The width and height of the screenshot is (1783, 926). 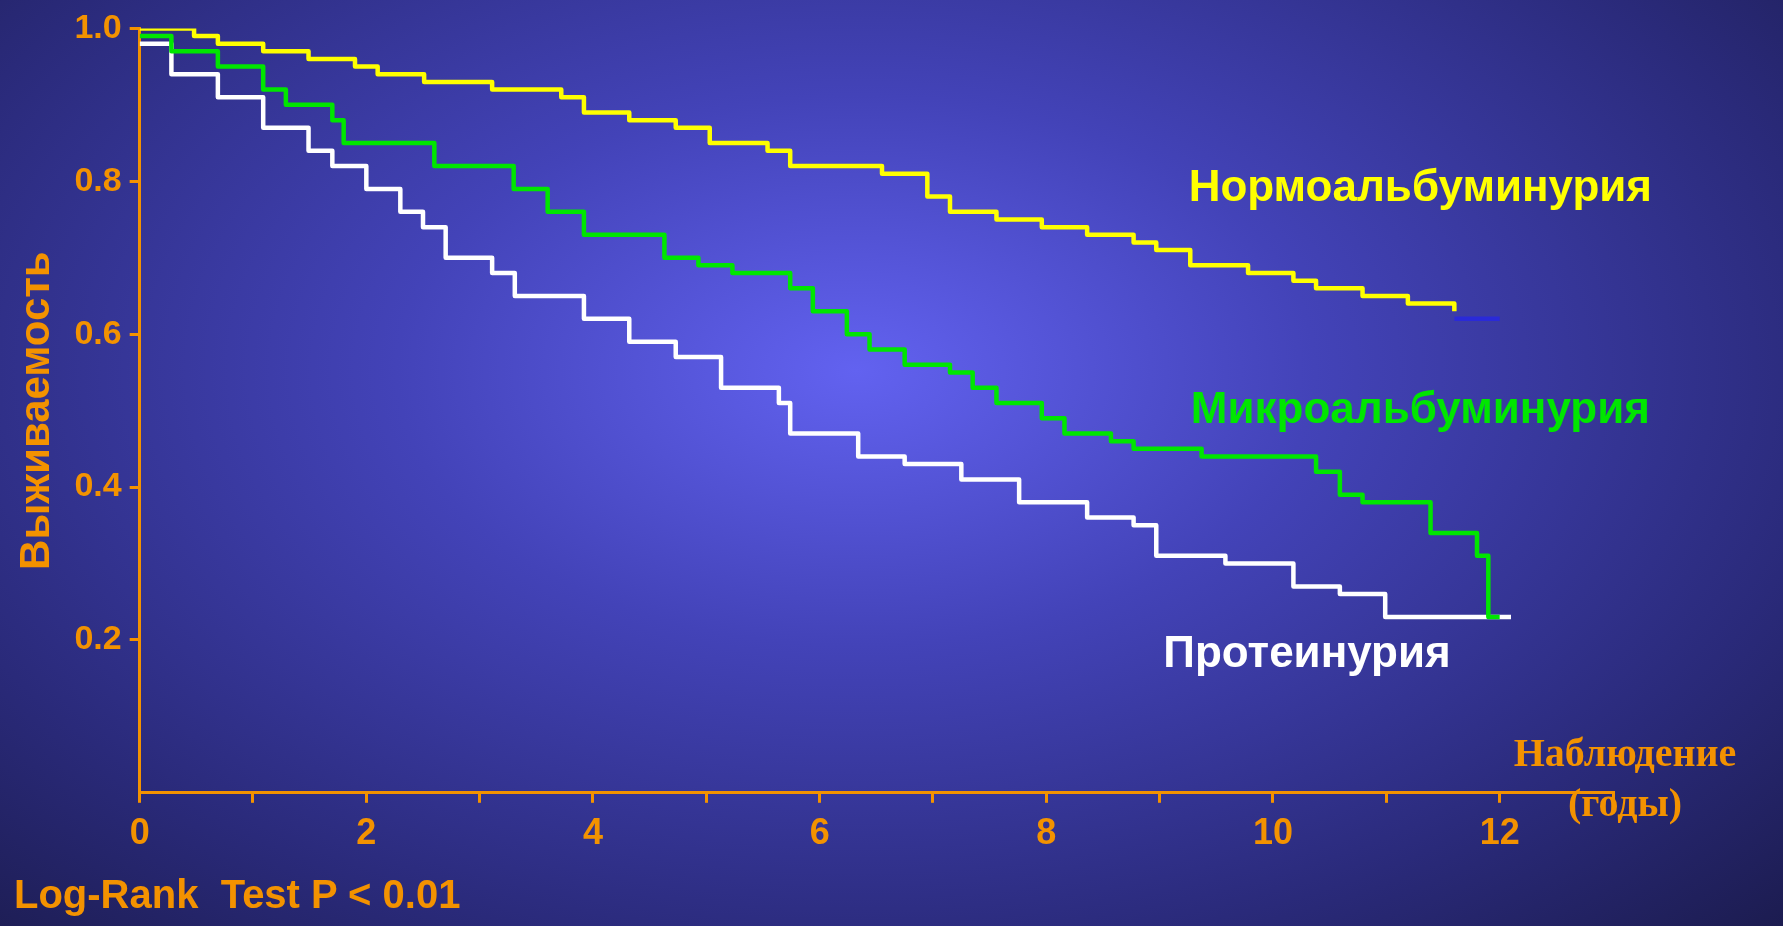 What do you see at coordinates (819, 832) in the screenshot?
I see `x-tick-label: 6` at bounding box center [819, 832].